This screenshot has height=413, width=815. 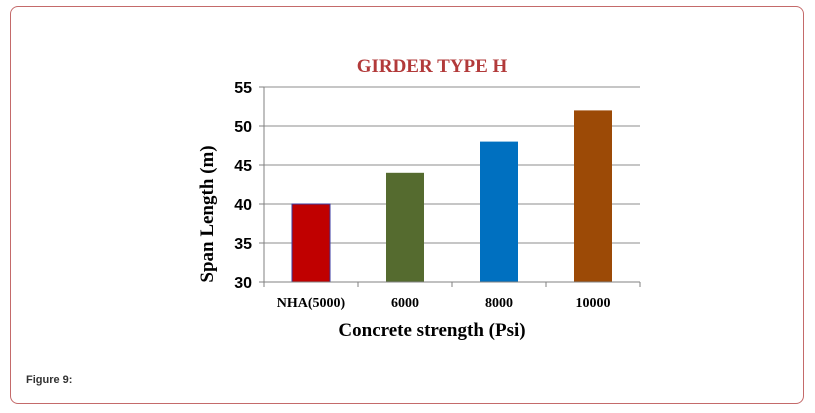 I want to click on x-tick-label: 8000, so click(x=499, y=303).